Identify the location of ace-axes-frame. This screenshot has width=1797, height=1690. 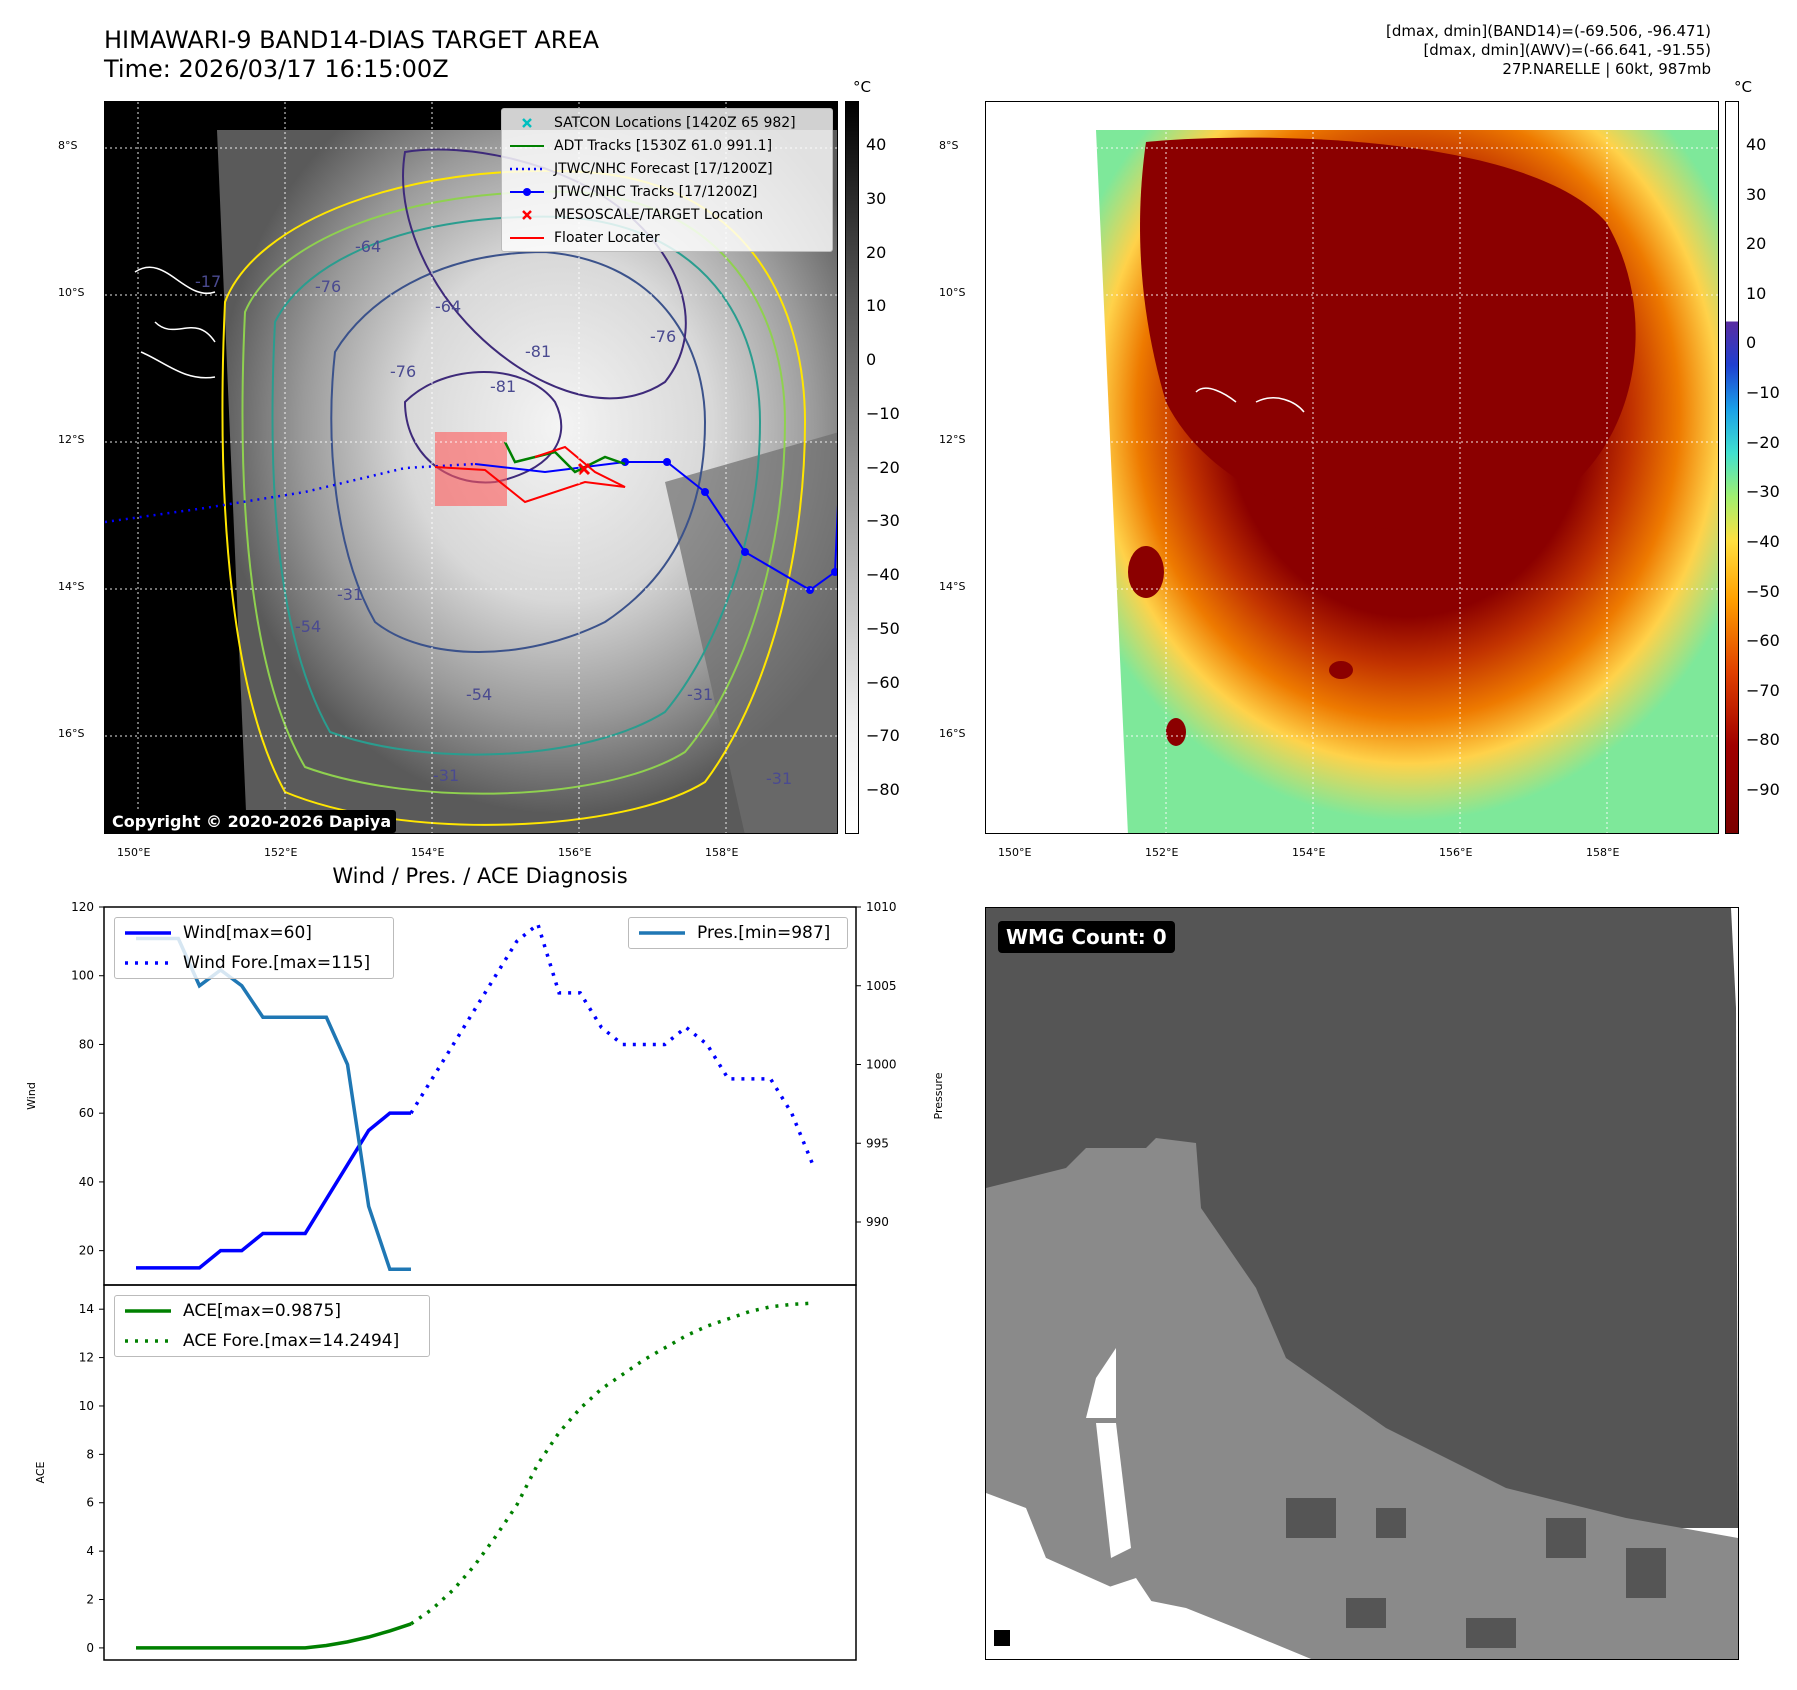
(480, 1472).